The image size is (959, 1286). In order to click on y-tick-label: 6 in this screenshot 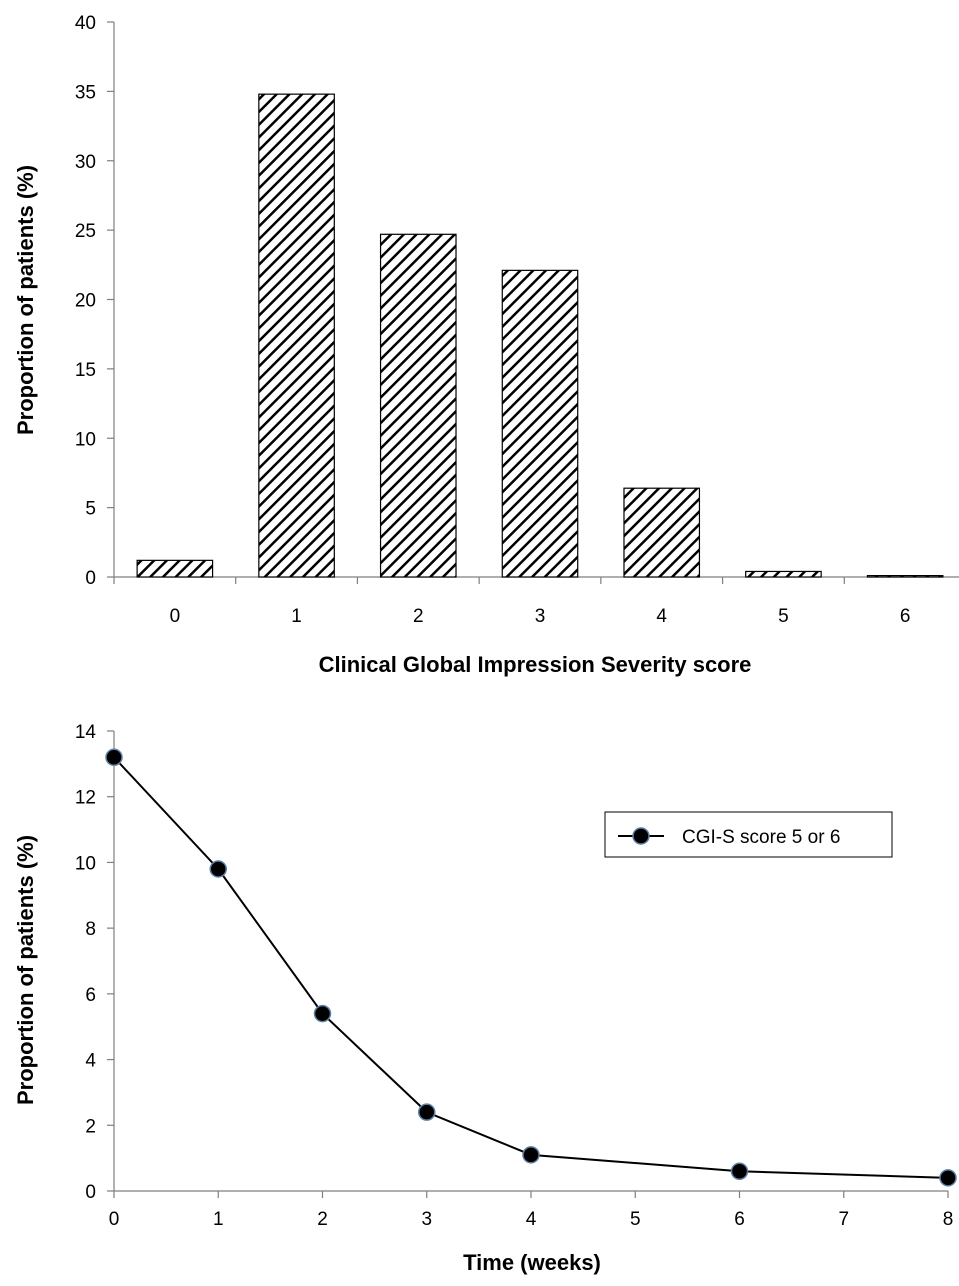, I will do `click(90, 995)`.